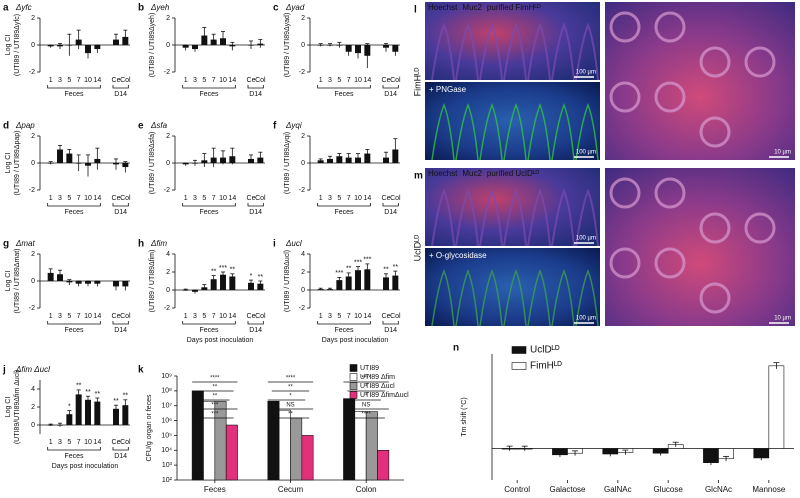 The height and width of the screenshot is (498, 800). I want to click on panel-label: n, so click(456, 348).